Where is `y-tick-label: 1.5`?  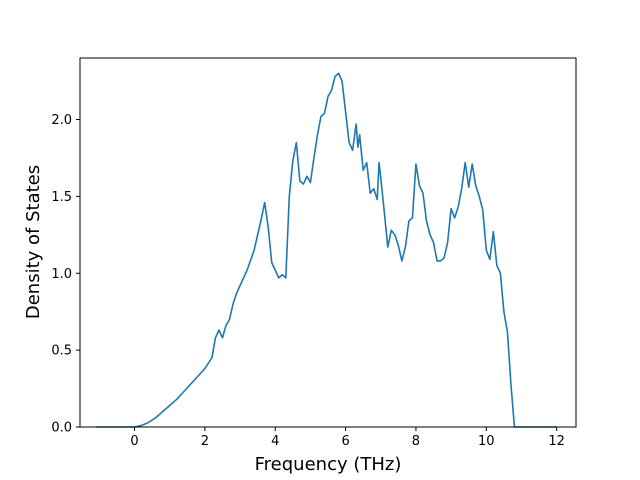 y-tick-label: 1.5 is located at coordinates (61, 197).